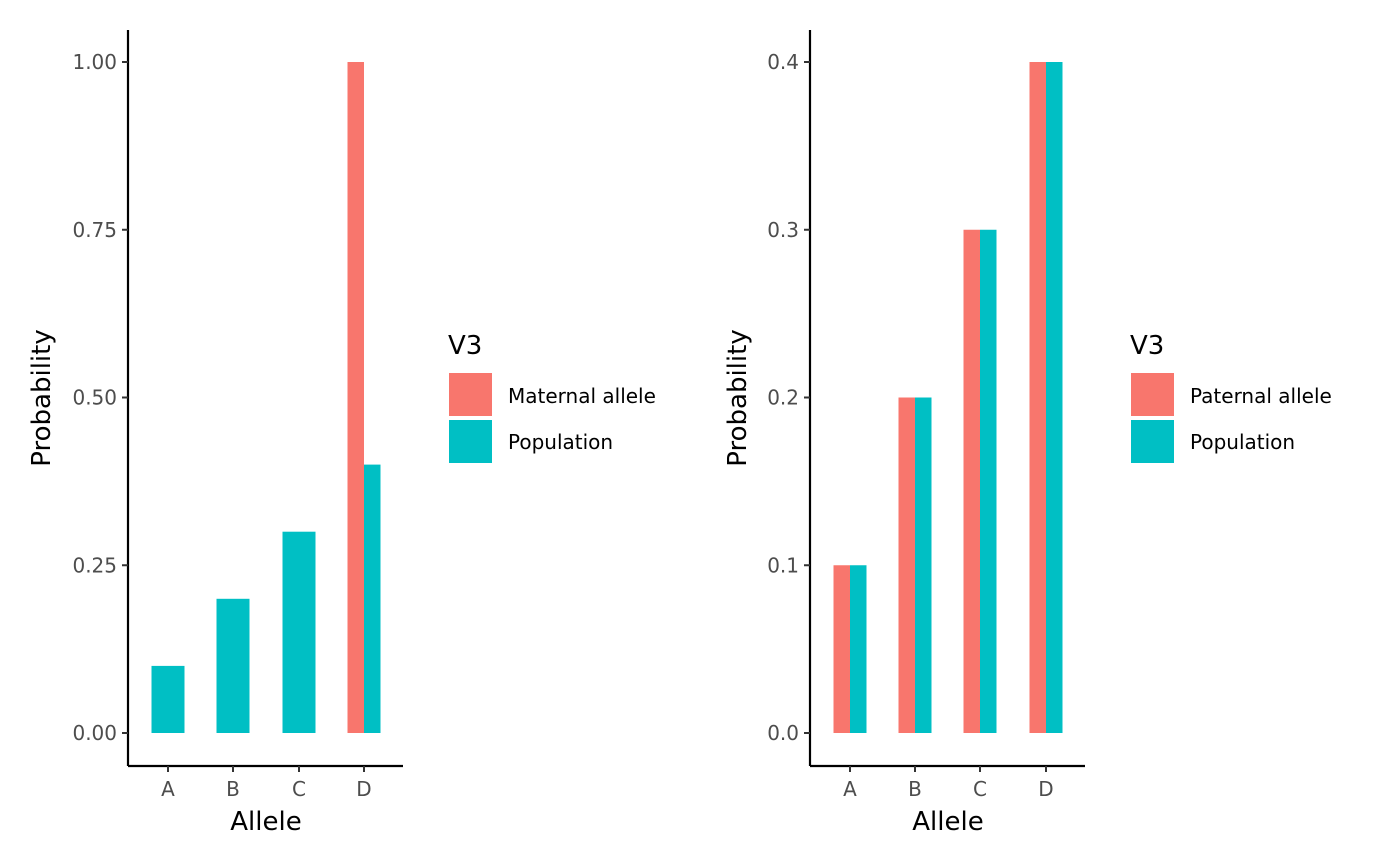 The height and width of the screenshot is (865, 1400). Describe the element at coordinates (94, 398) in the screenshot. I see `y-tick-label: 0.50` at that location.